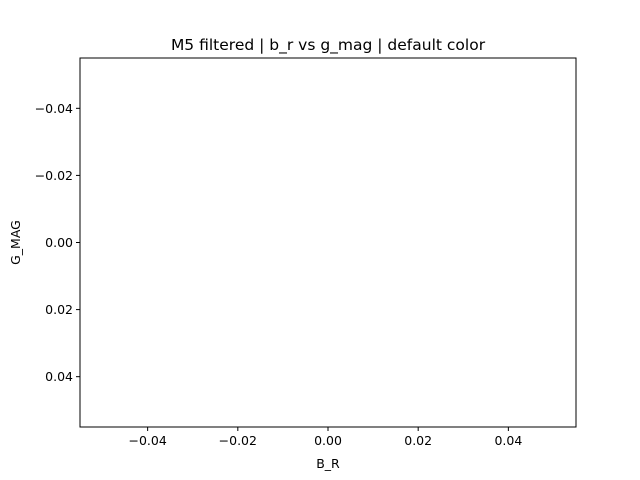 The width and height of the screenshot is (640, 480). What do you see at coordinates (54, 175) in the screenshot?
I see `y-tick-label: −0.02` at bounding box center [54, 175].